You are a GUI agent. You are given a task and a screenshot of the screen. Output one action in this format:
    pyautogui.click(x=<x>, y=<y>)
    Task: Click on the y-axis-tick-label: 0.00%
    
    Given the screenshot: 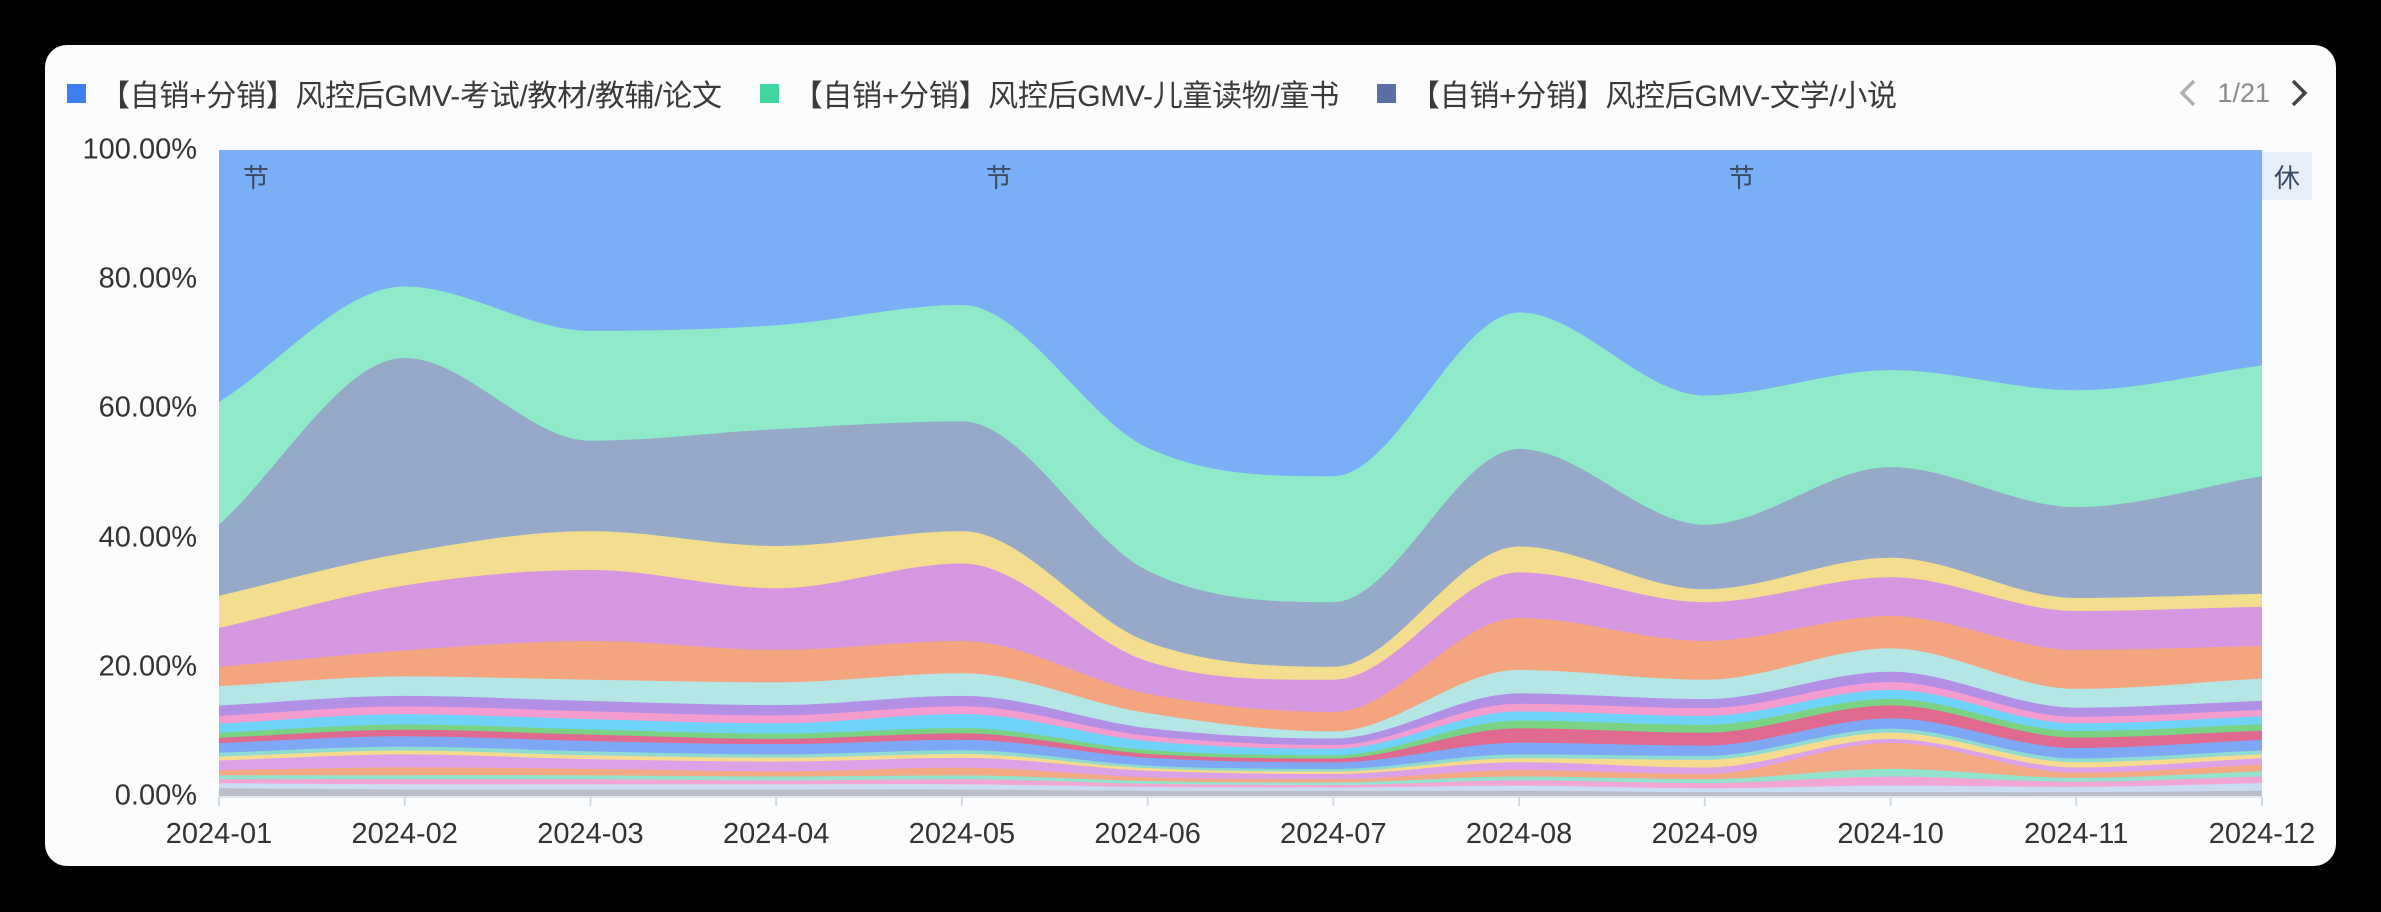 What is the action you would take?
    pyautogui.click(x=155, y=795)
    